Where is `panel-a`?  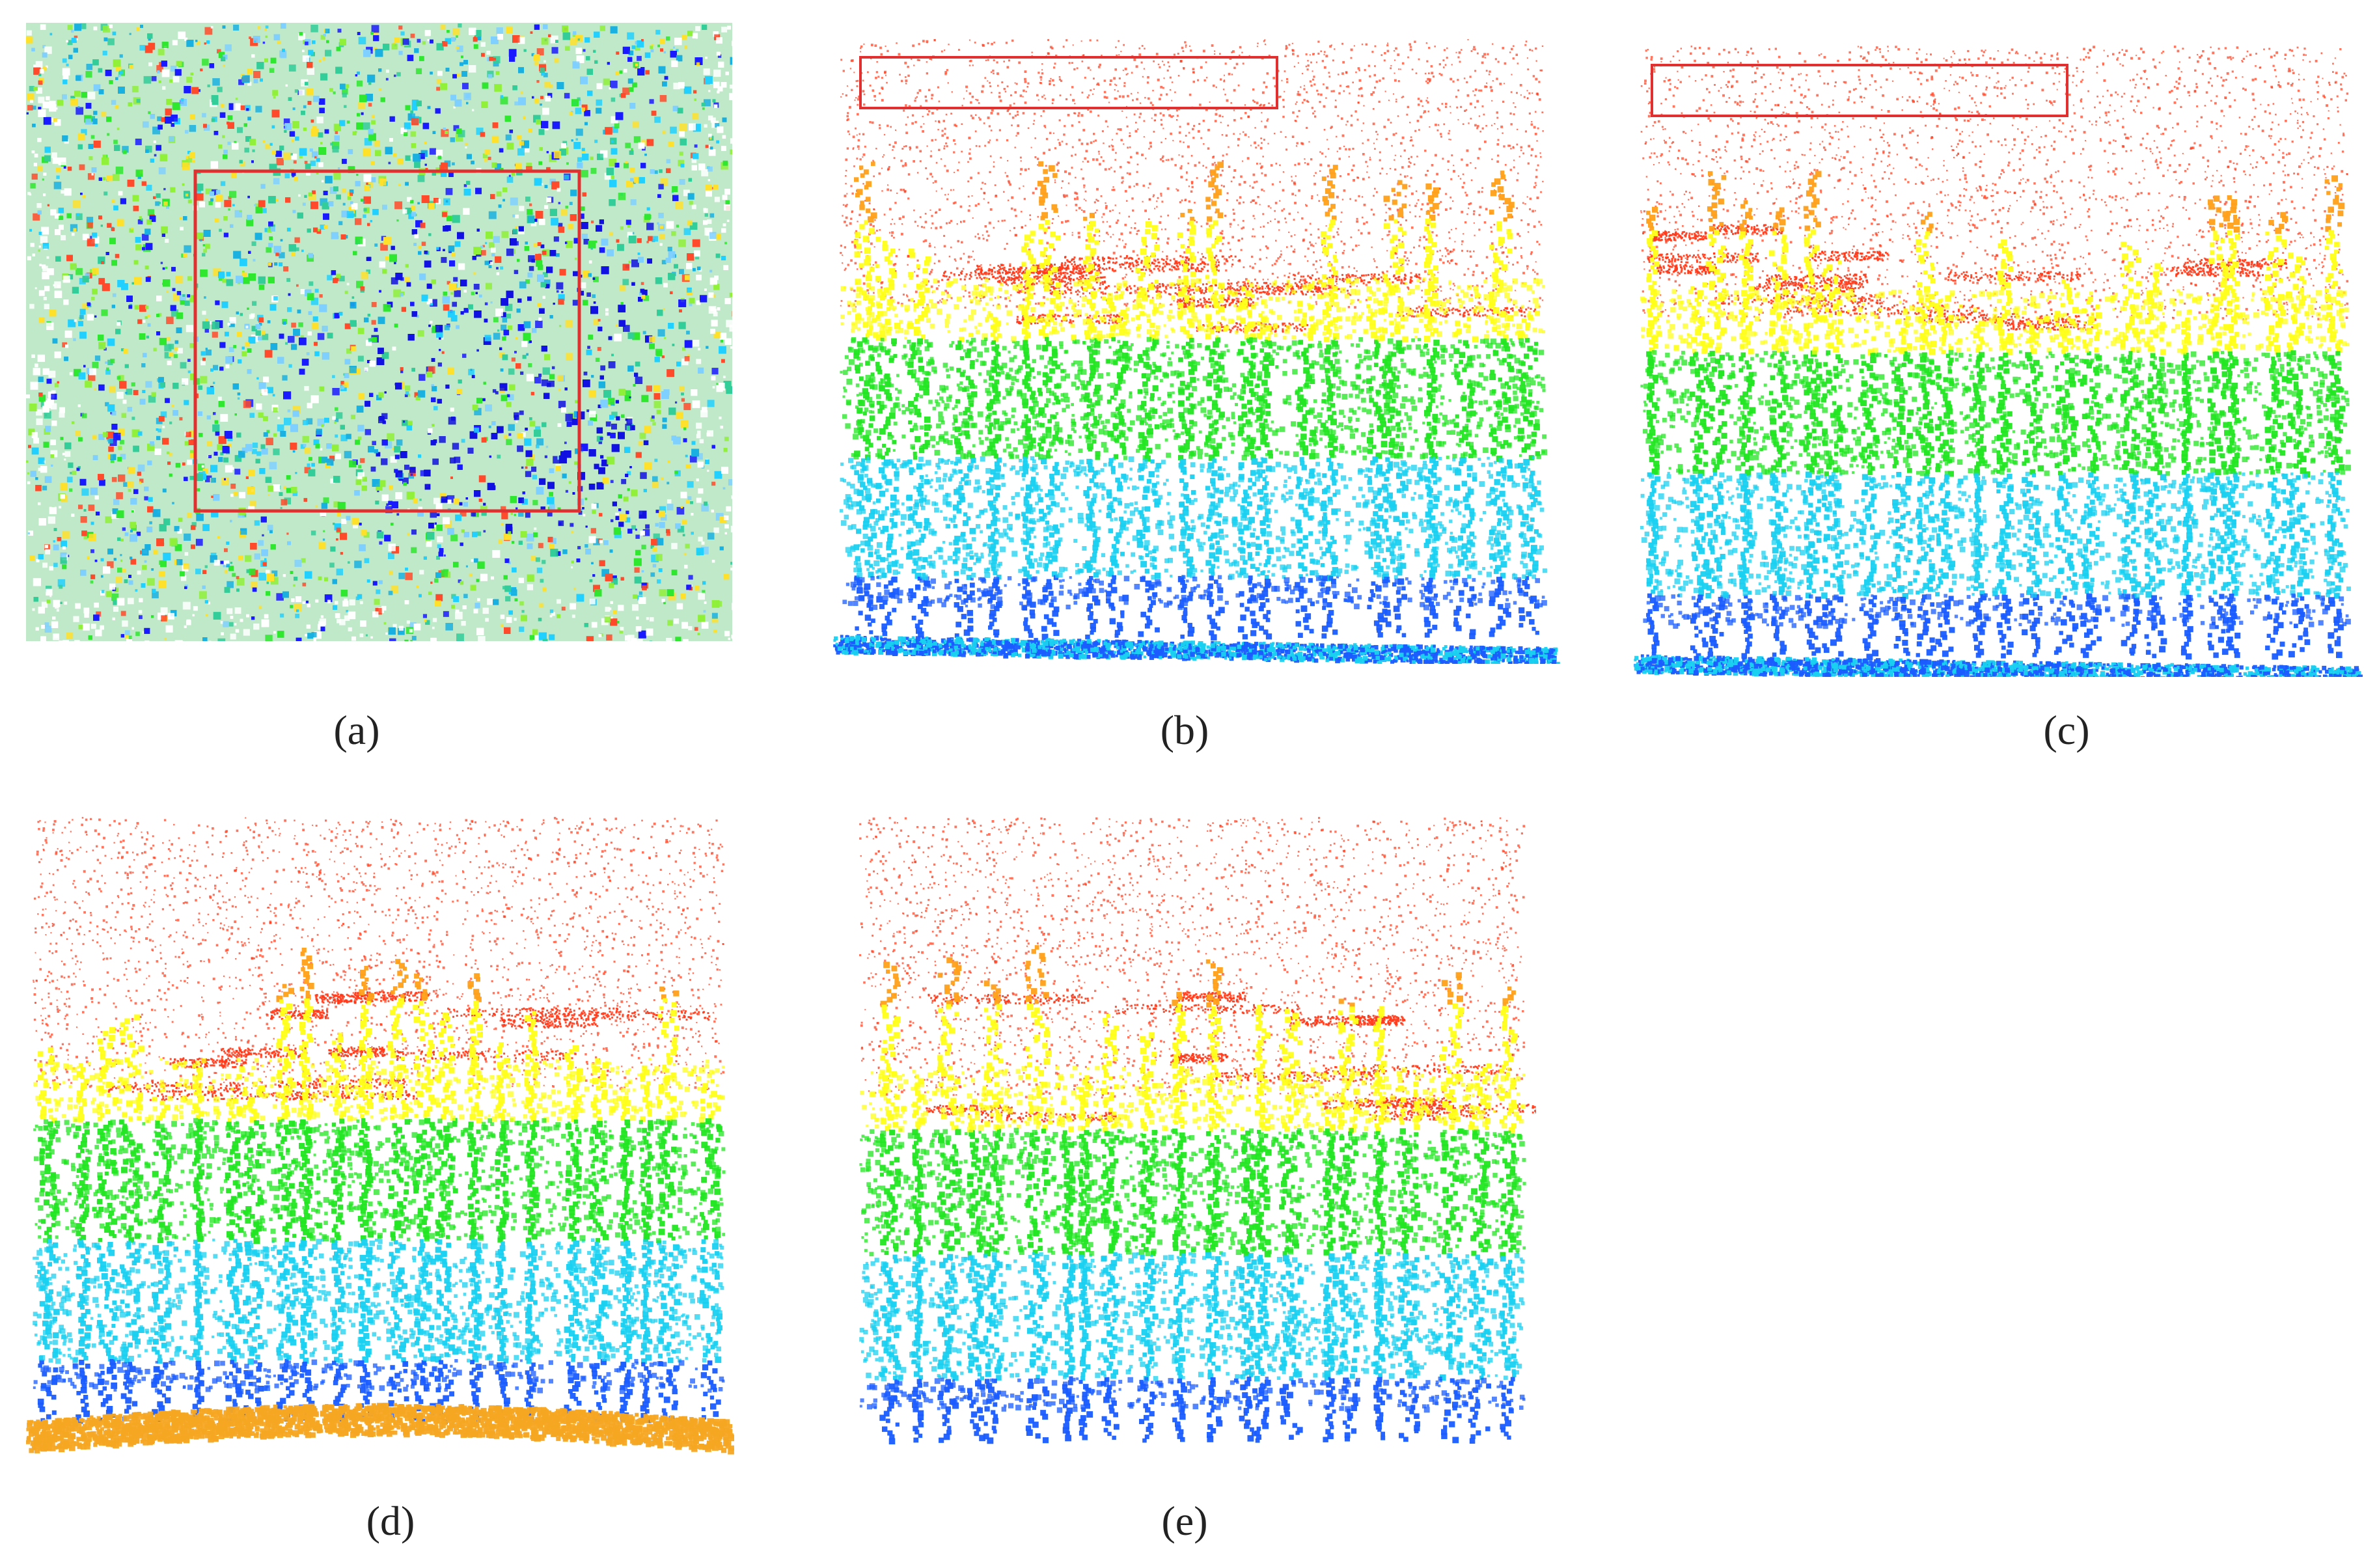 panel-a is located at coordinates (379, 332).